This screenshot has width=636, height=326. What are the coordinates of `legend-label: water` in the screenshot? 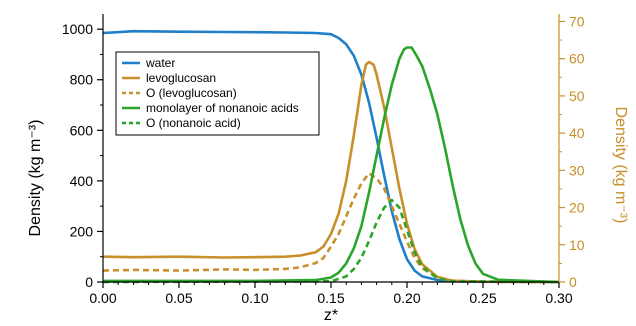 It's located at (160, 63).